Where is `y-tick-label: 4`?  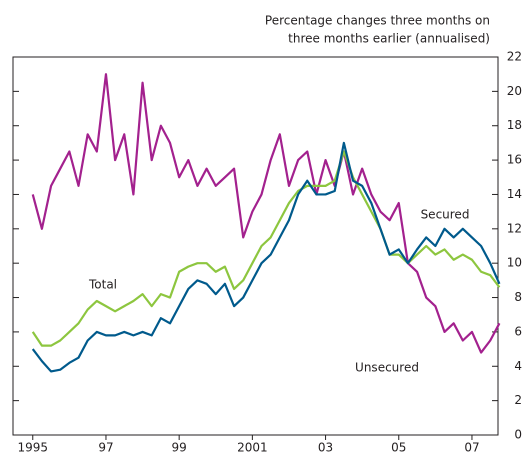
y-tick-label: 4 is located at coordinates (518, 366).